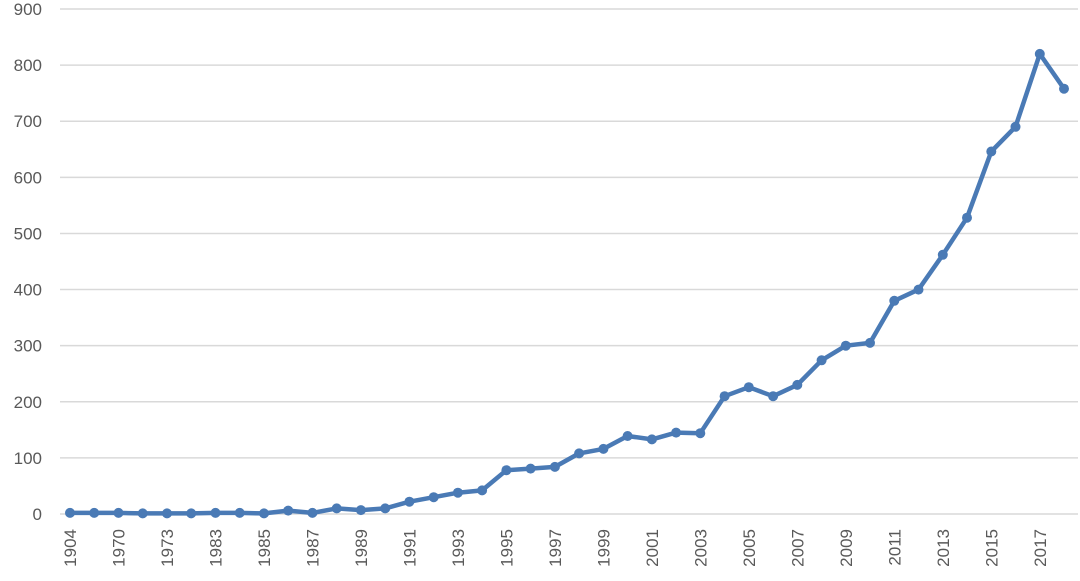 This screenshot has height=581, width=1080. What do you see at coordinates (700, 548) in the screenshot?
I see `x-tick-label: 2003` at bounding box center [700, 548].